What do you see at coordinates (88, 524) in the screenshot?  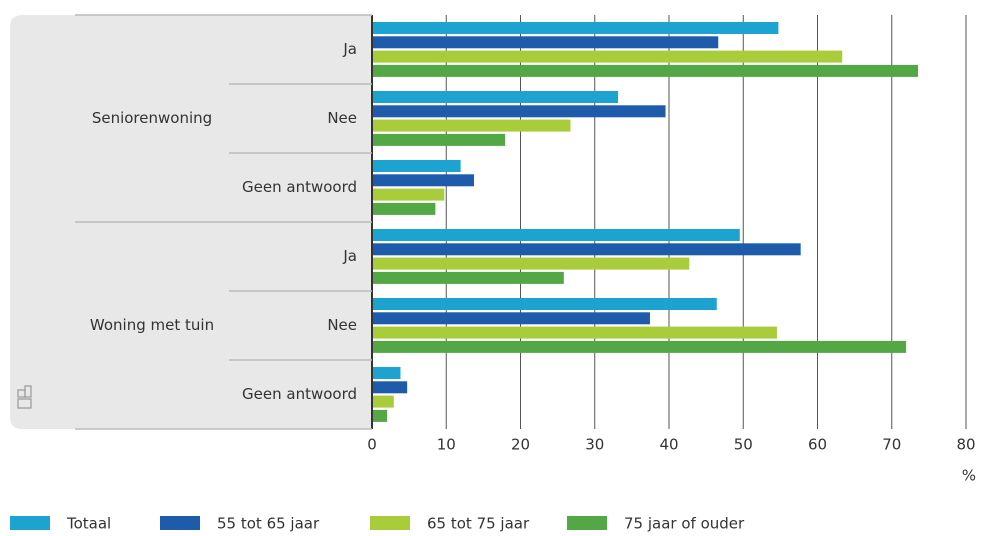 I see `legend-label: Totaal` at bounding box center [88, 524].